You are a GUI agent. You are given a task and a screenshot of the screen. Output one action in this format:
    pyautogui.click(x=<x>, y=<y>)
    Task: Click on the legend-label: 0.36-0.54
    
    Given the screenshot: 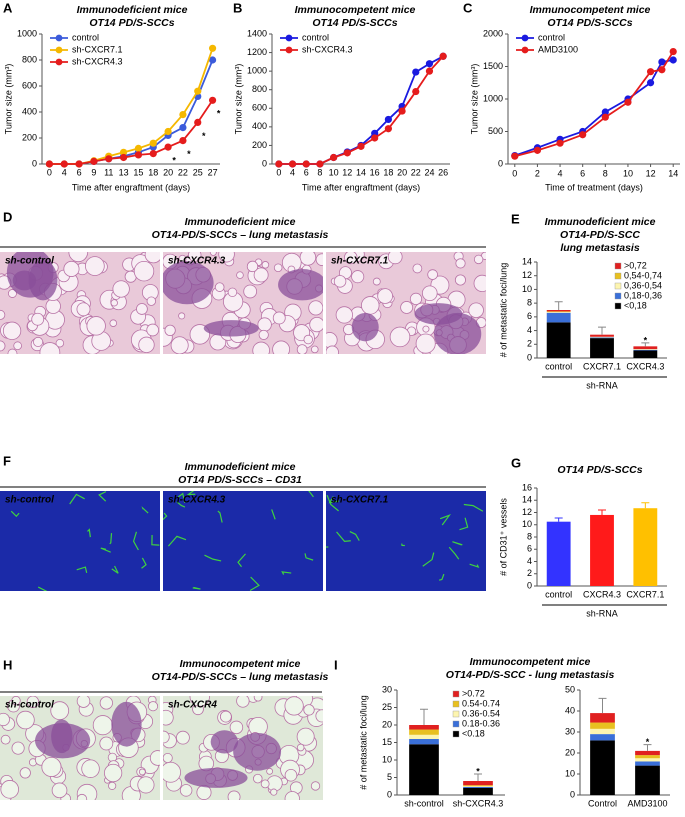 What is the action you would take?
    pyautogui.click(x=481, y=713)
    